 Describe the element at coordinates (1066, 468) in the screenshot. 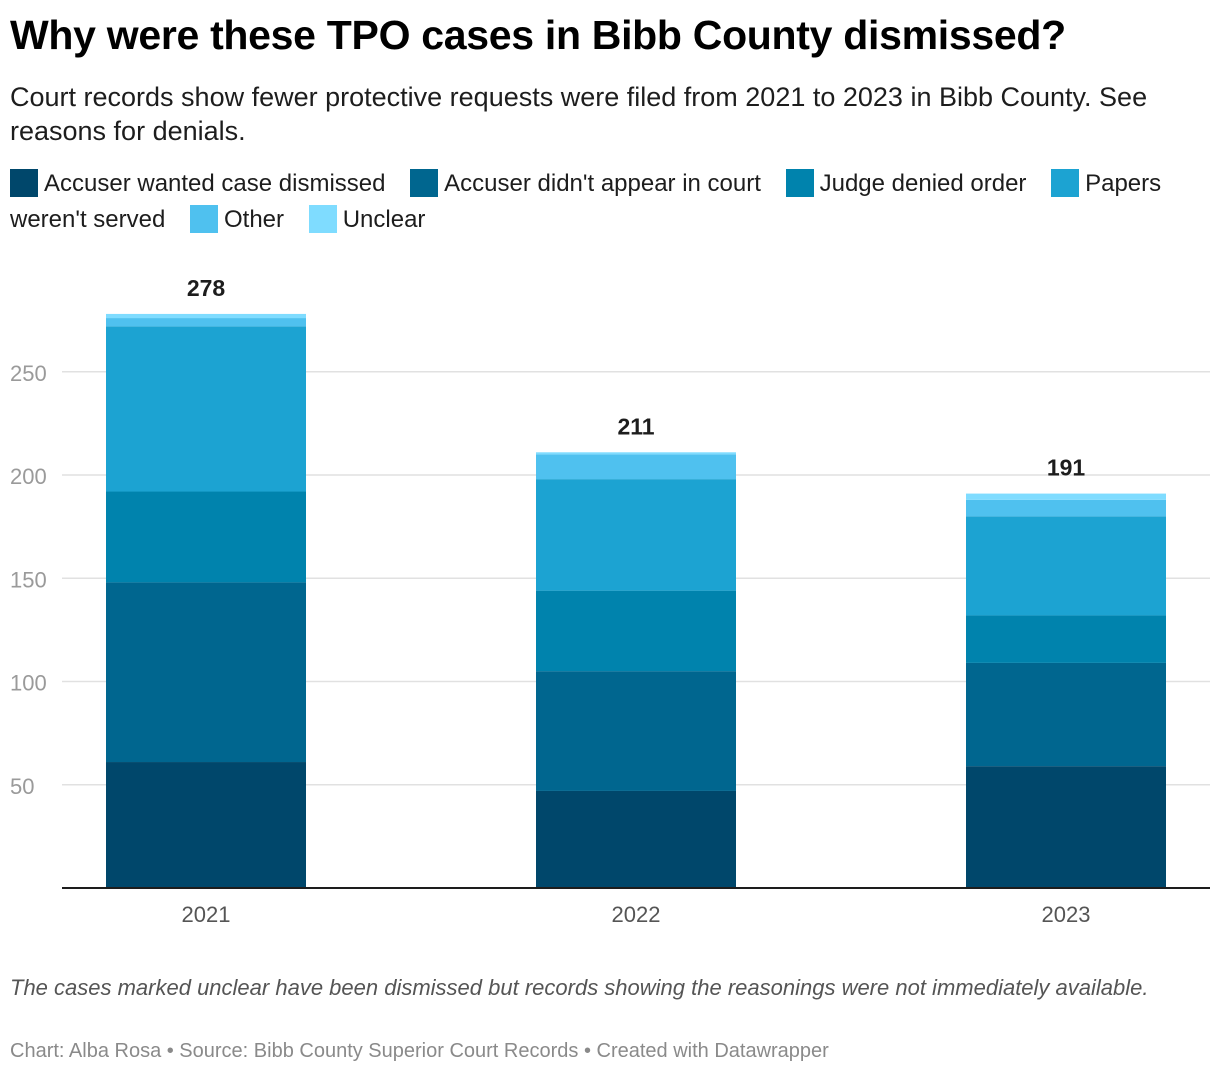

I see `total-label: 191` at that location.